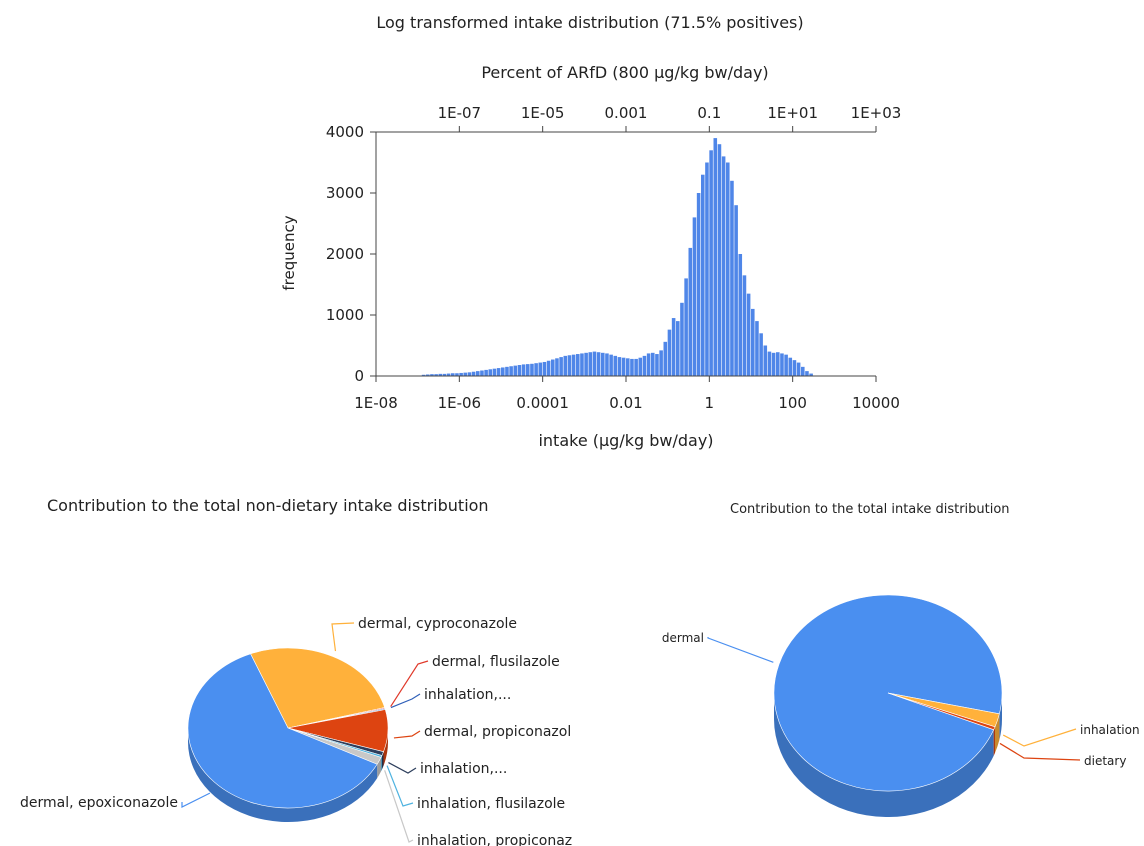 The image size is (1144, 846). I want to click on pie-slice-label: dermal, propiconazole, so click(498, 732).